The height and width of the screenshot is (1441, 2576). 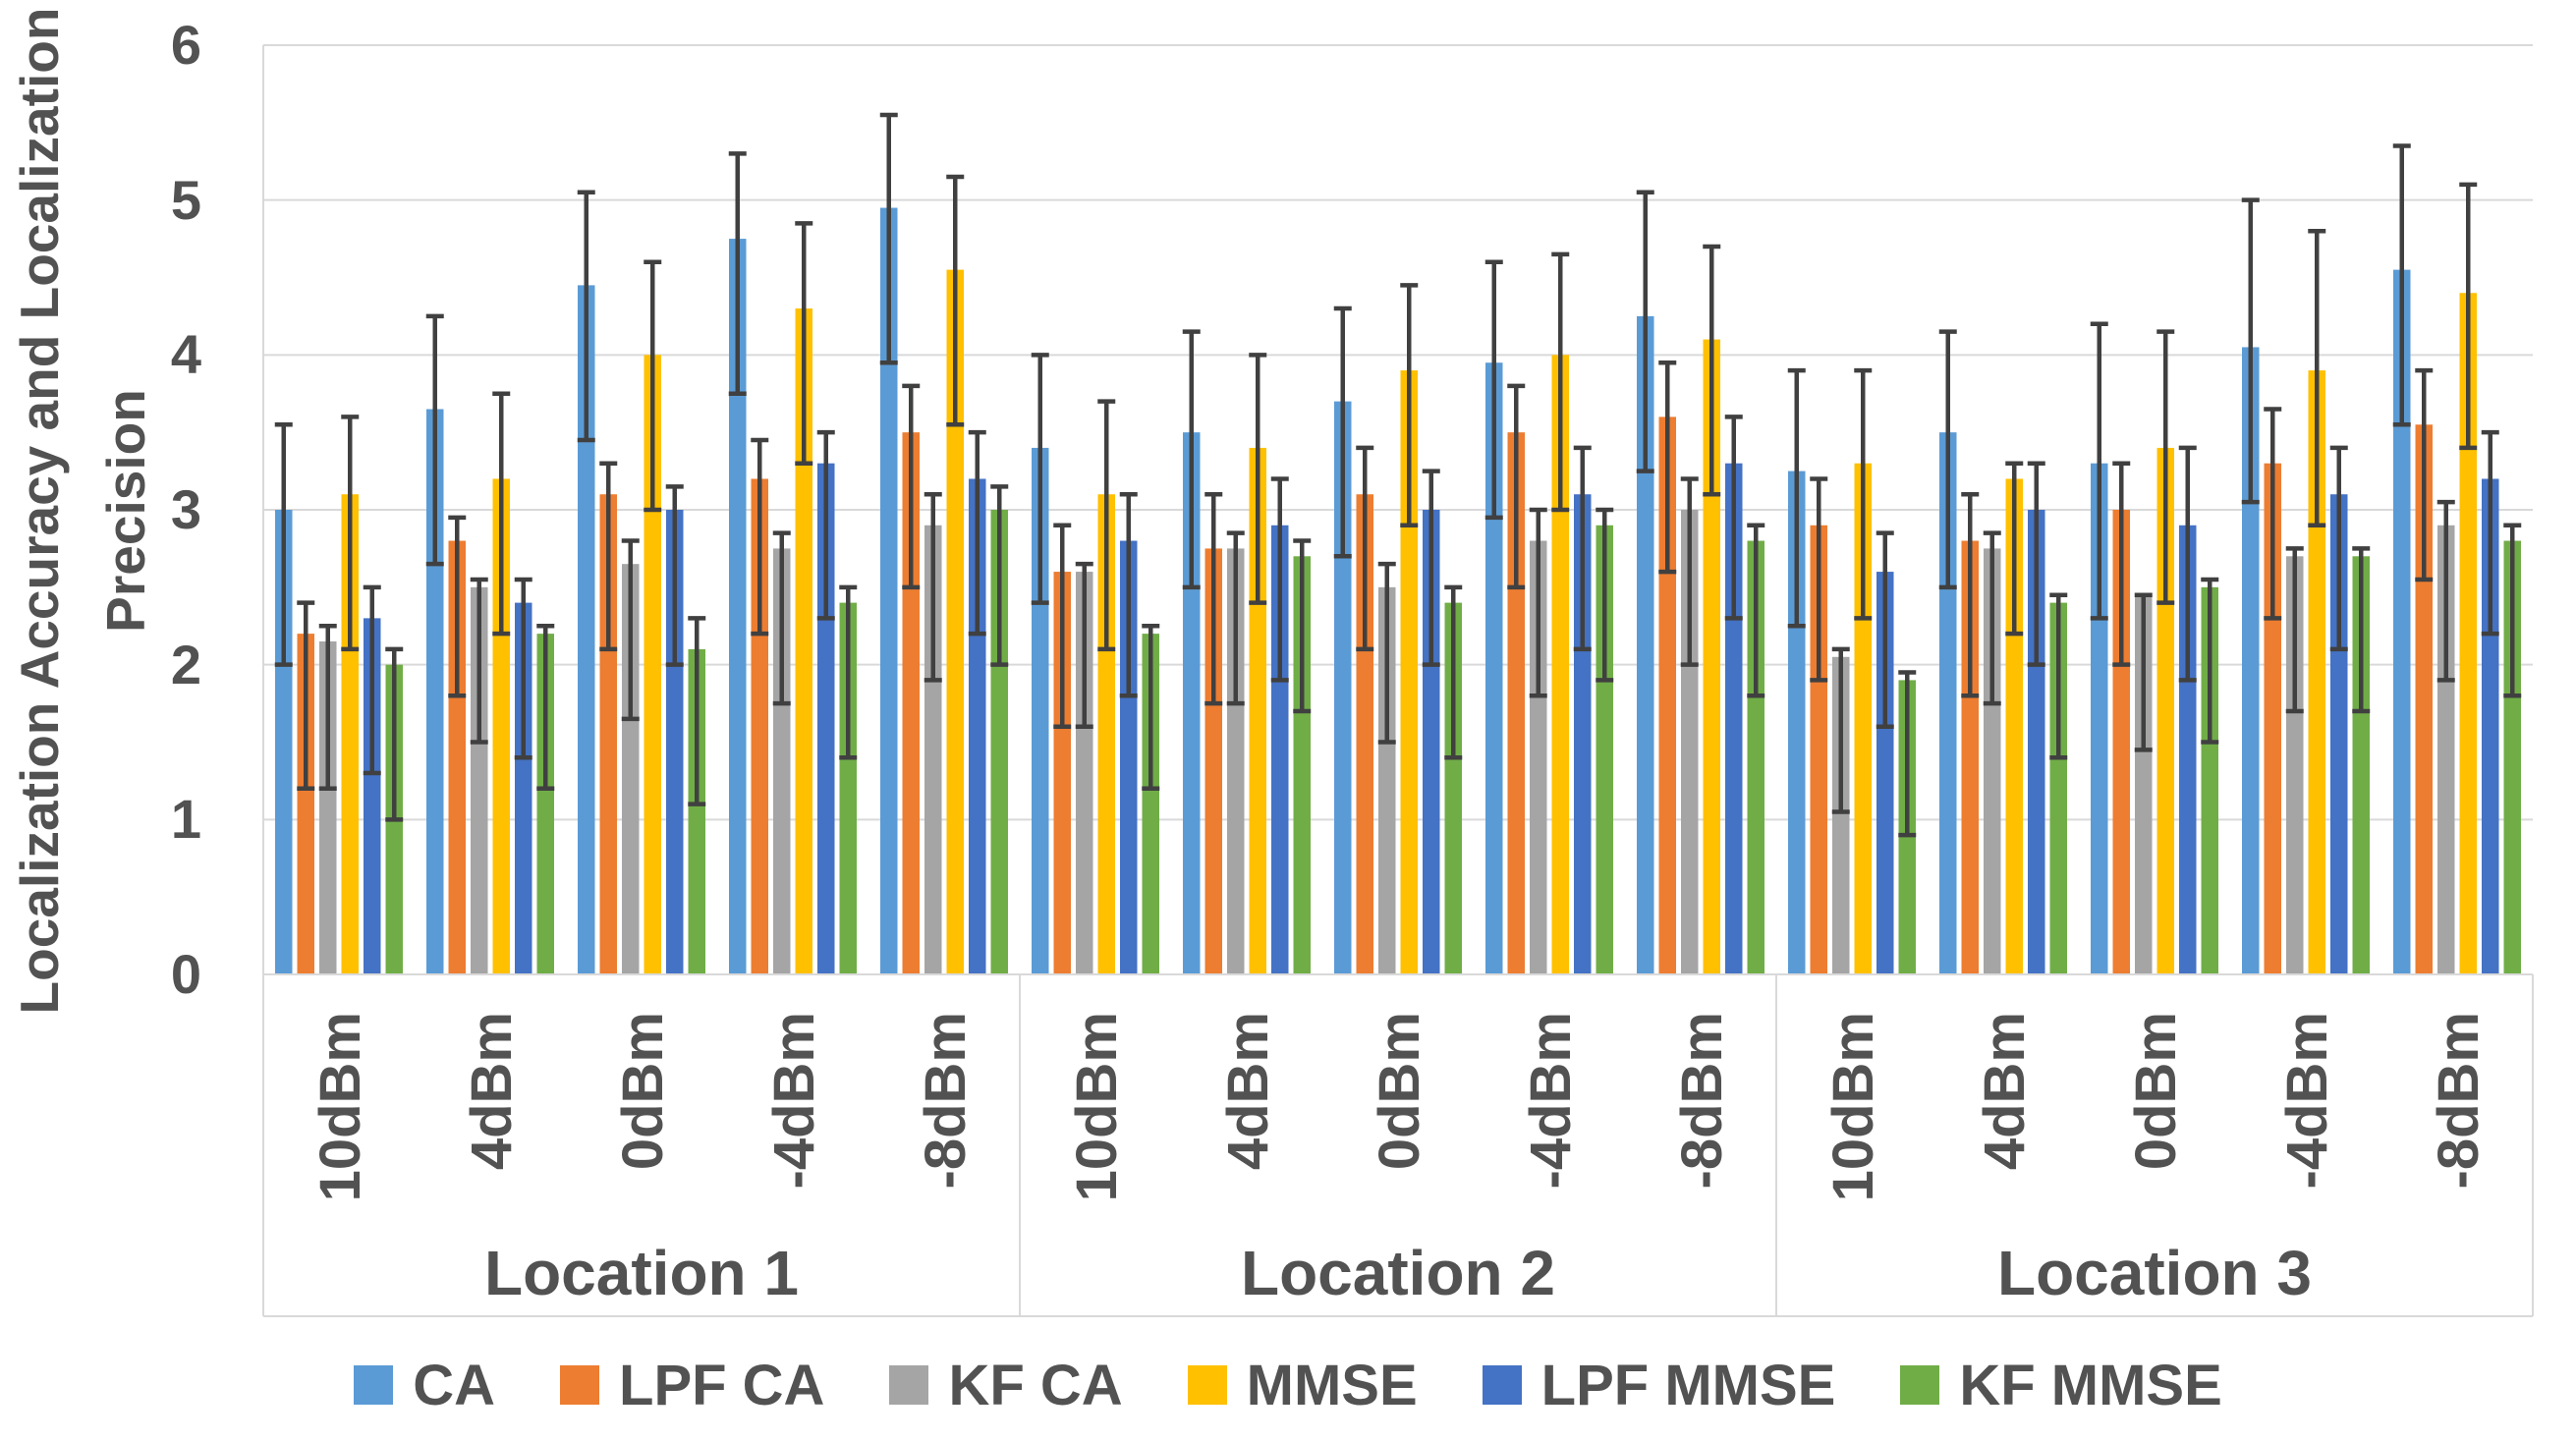 I want to click on error-bar-lpf-ca-location-2-4dbm, so click(x=1213, y=599).